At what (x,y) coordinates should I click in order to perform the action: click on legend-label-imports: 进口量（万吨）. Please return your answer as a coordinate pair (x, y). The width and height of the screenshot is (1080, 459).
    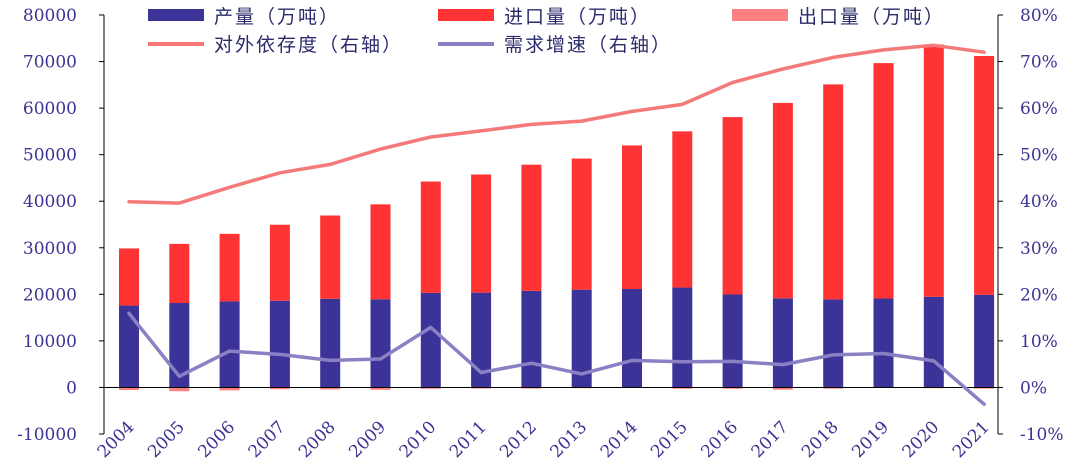
    Looking at the image, I should click on (577, 17).